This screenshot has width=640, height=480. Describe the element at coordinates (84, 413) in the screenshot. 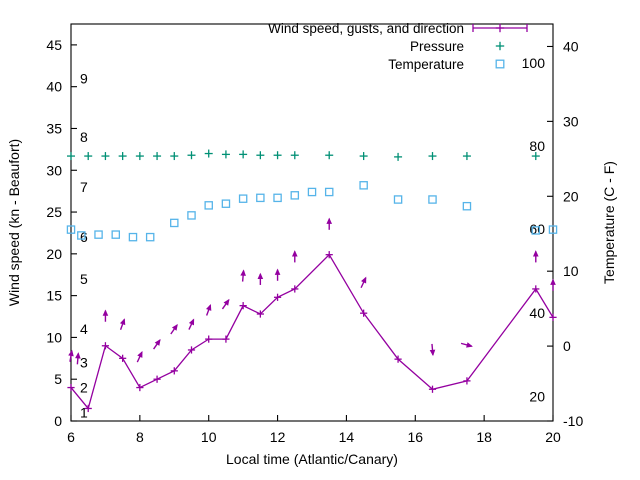

I see `beaufort-label: 1` at that location.